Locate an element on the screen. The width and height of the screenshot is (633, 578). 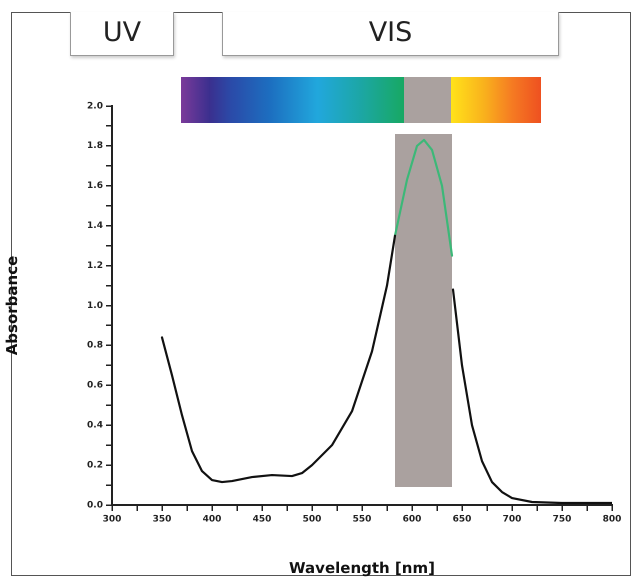
text: VIS is located at coordinates (390, 34).